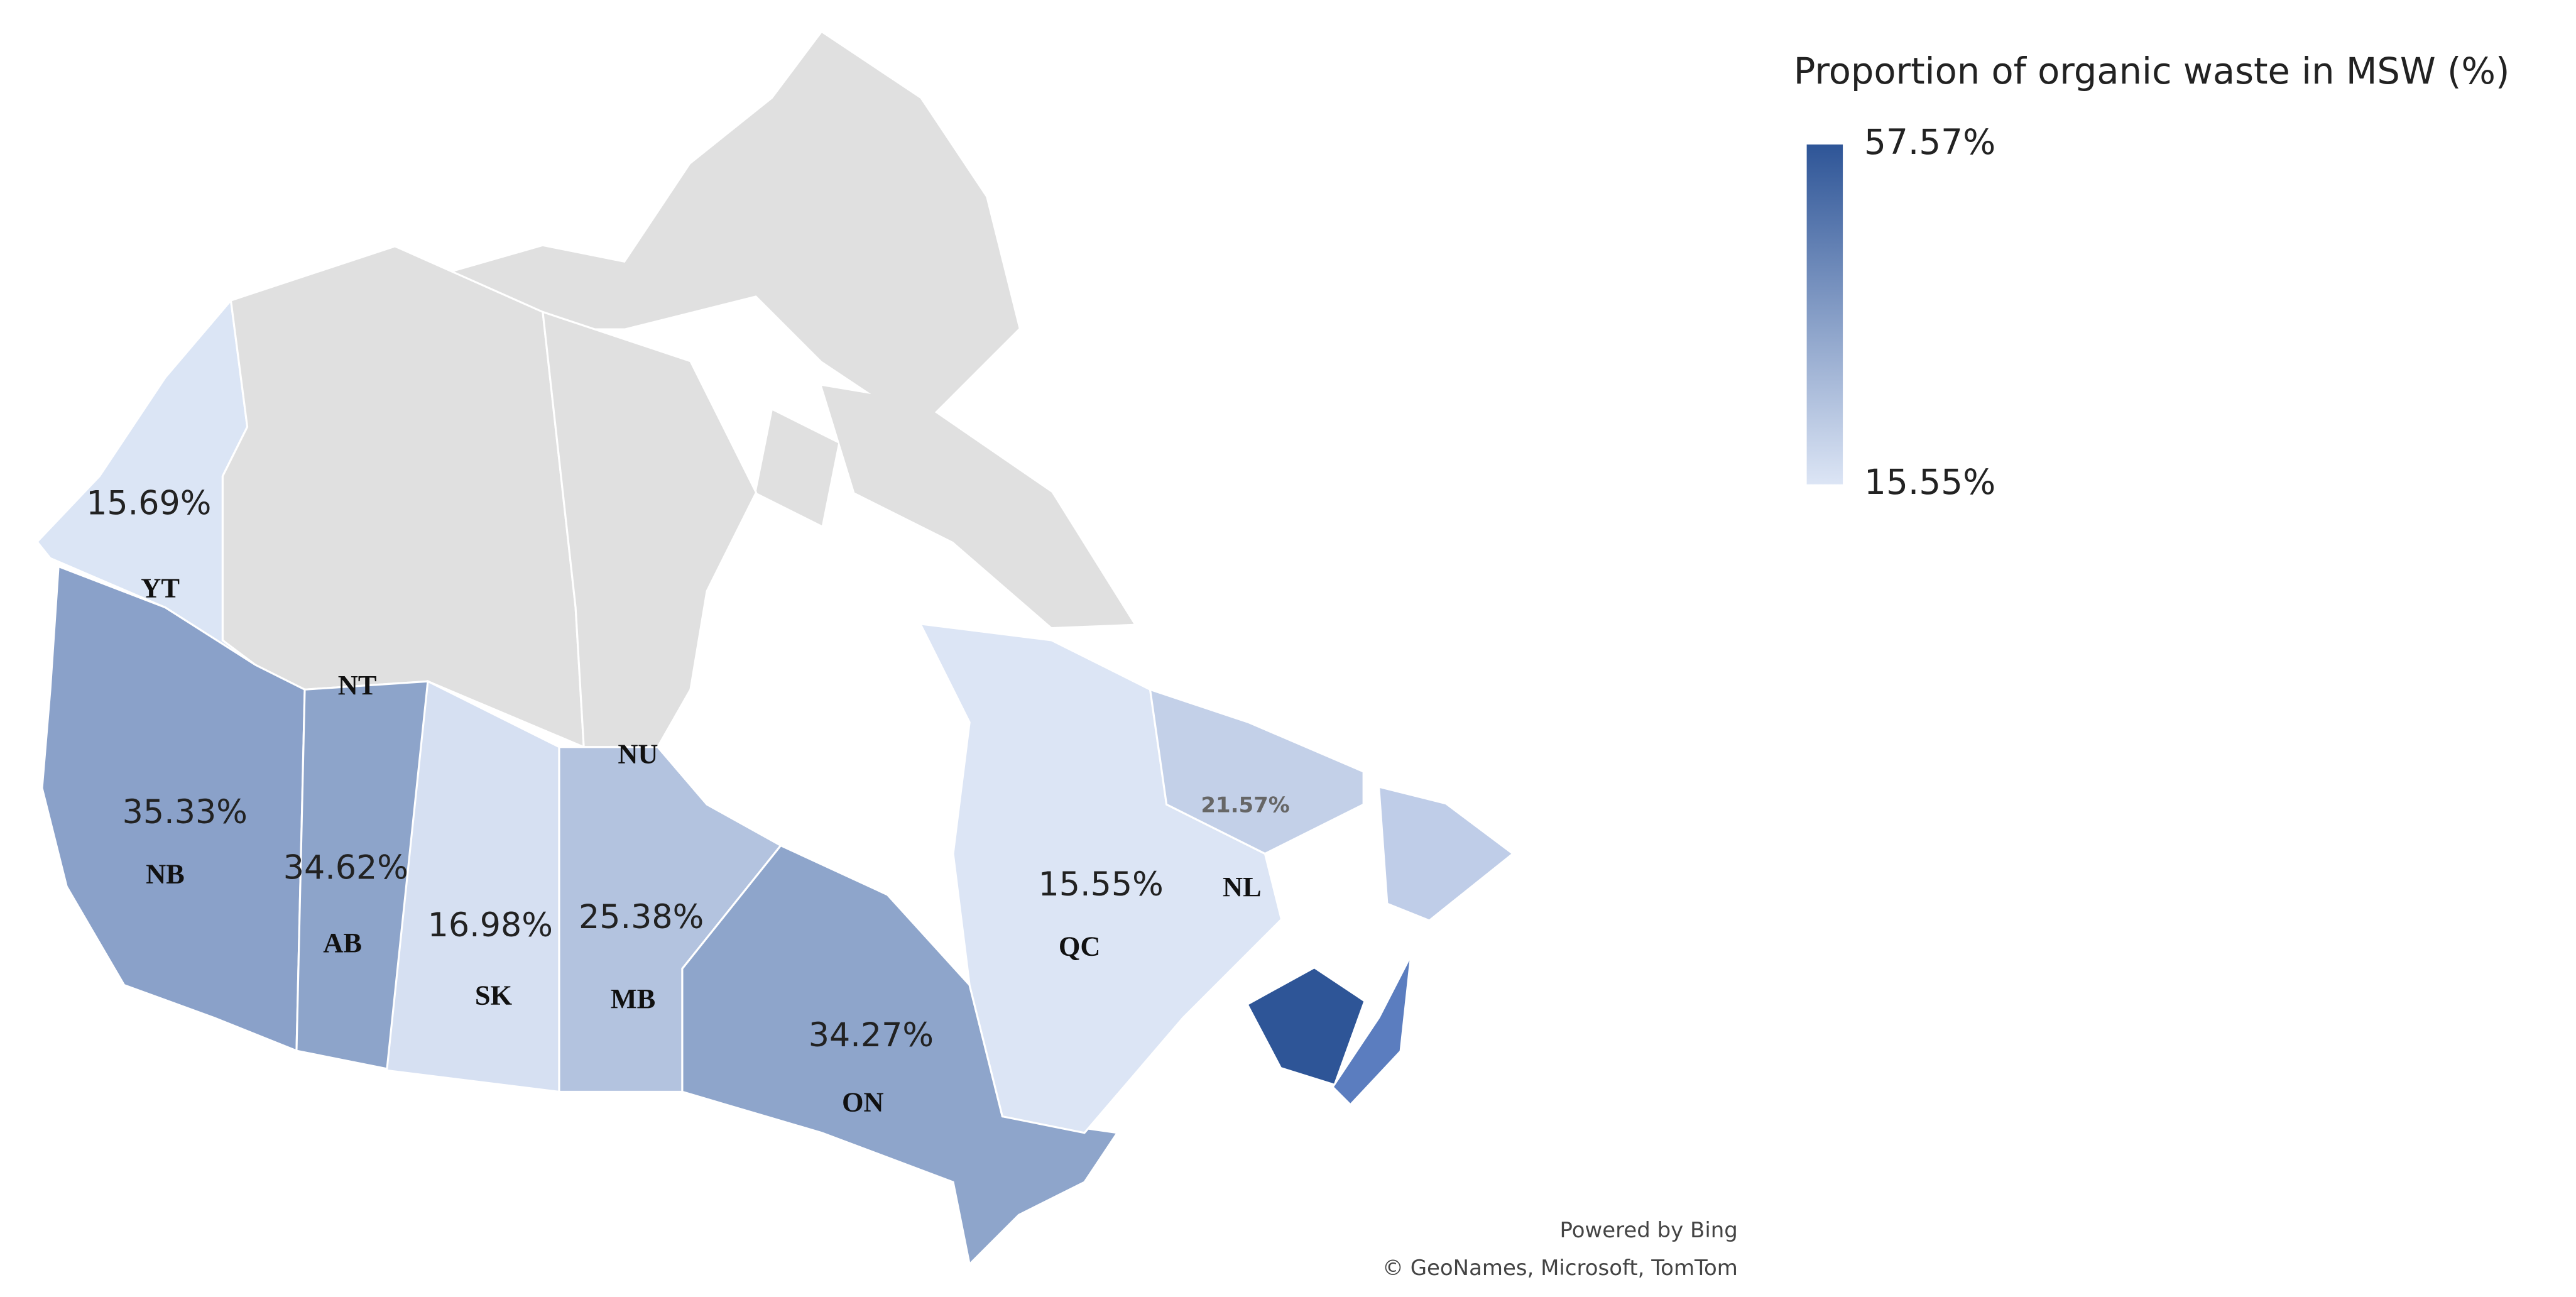  I want to click on region-code: NB, so click(166, 873).